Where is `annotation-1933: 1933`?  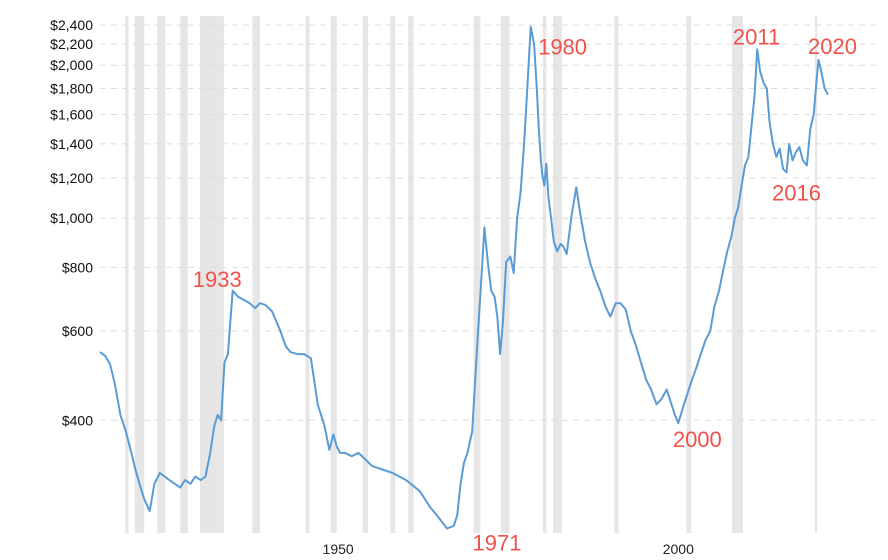
annotation-1933: 1933 is located at coordinates (217, 279).